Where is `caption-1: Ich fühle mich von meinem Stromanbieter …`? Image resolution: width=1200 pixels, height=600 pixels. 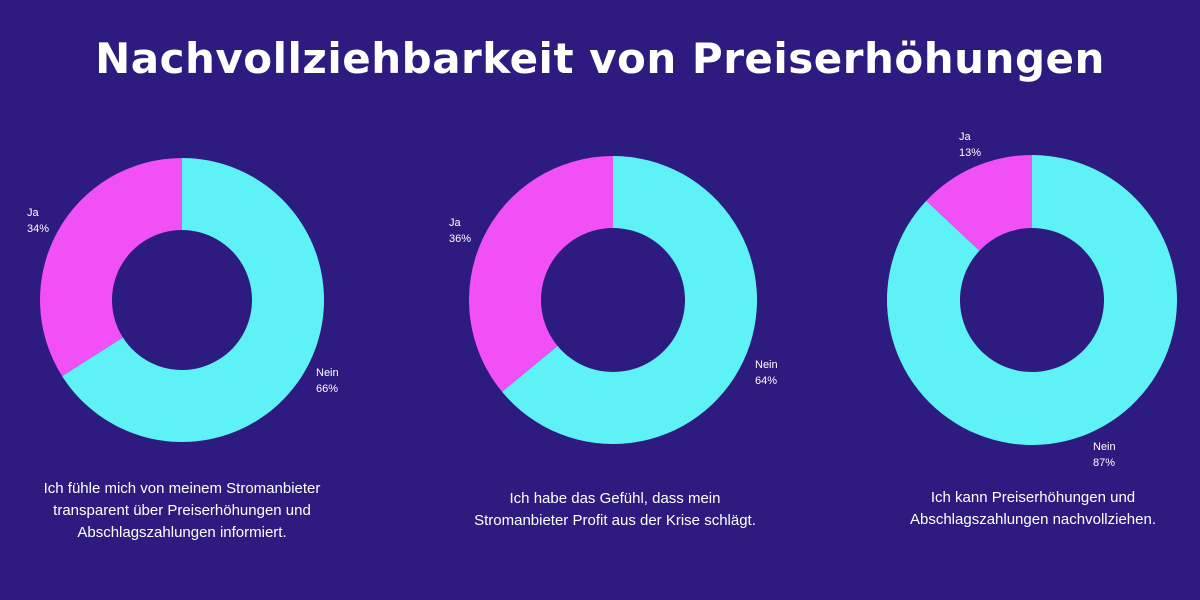
caption-1: Ich fühle mich von meinem Stromanbieter … is located at coordinates (182, 510).